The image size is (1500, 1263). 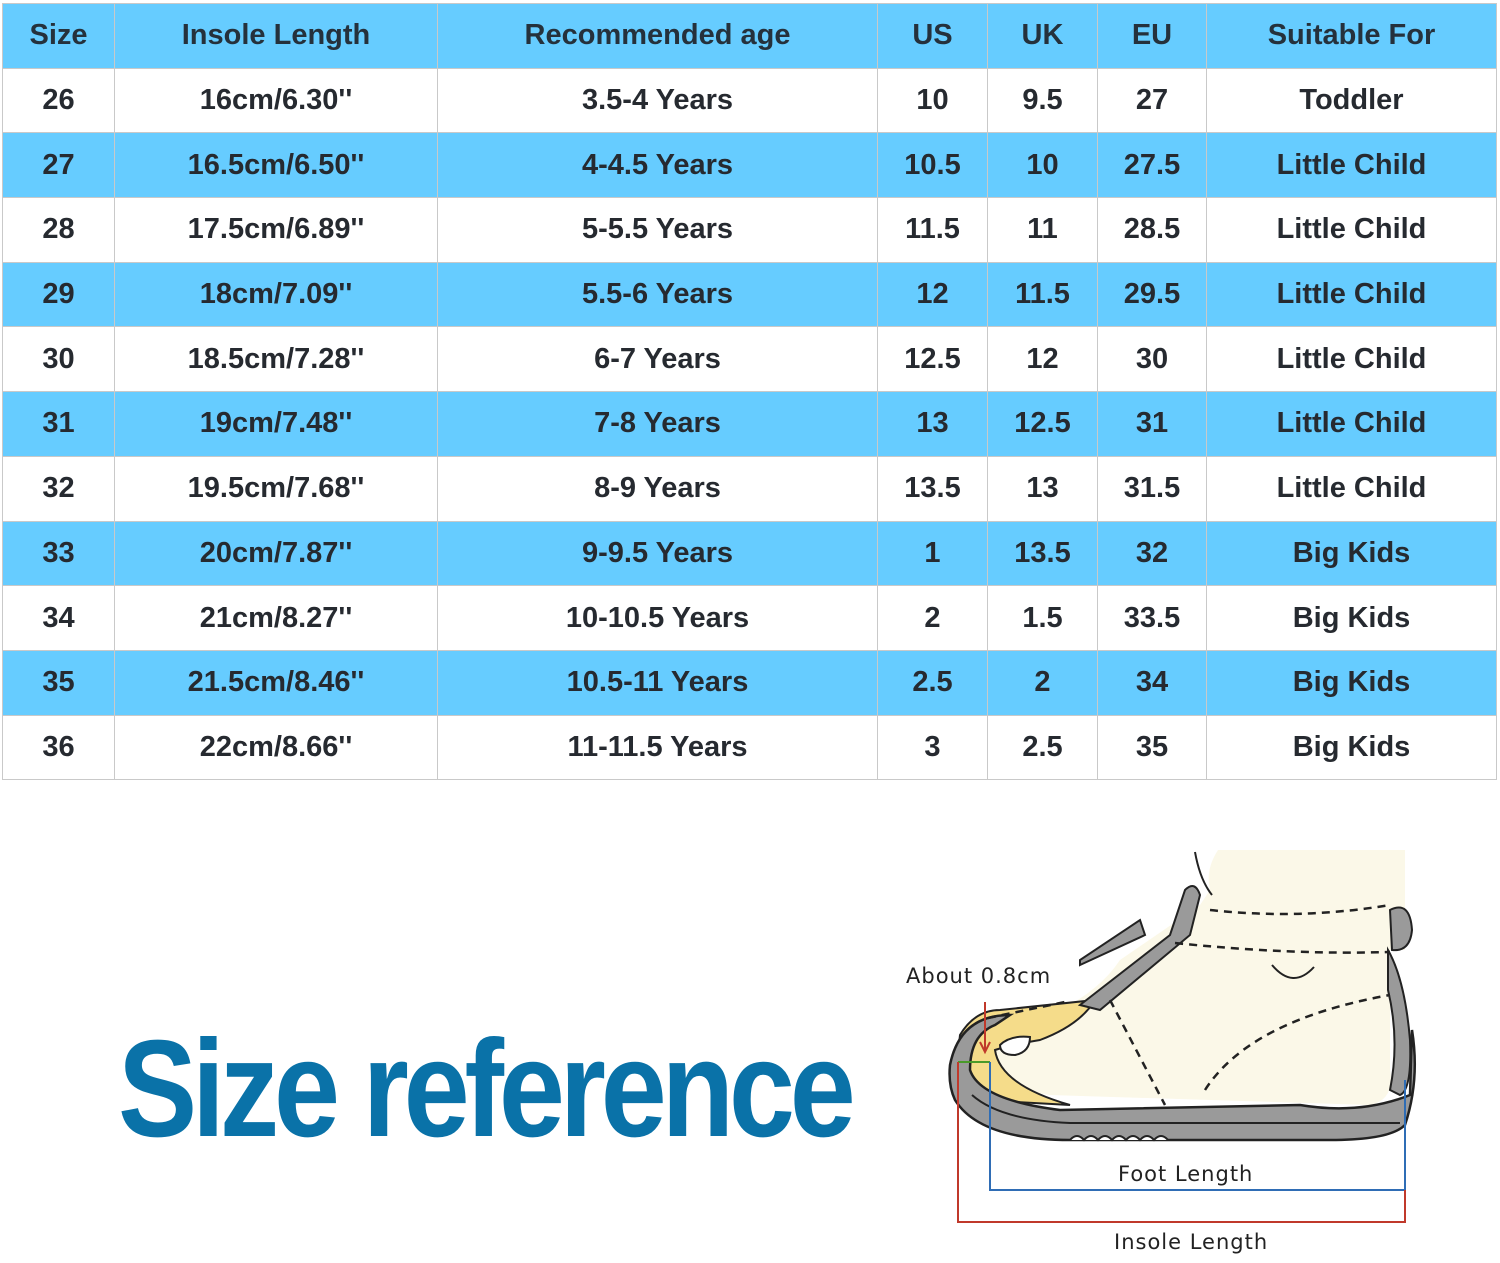 What do you see at coordinates (276, 424) in the screenshot?
I see `cell-insole-length: 19cm/7.48''` at bounding box center [276, 424].